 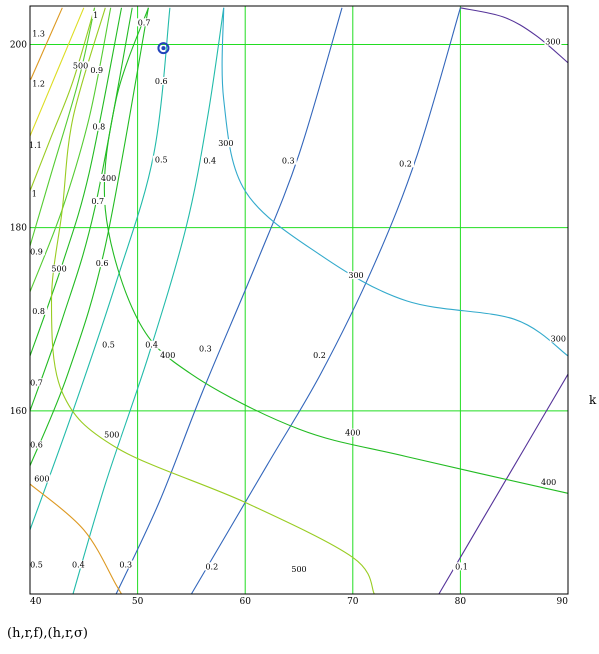 What do you see at coordinates (47, 633) in the screenshot?
I see `bottom-axis-label: (h,r,f),(h,r,σ)` at bounding box center [47, 633].